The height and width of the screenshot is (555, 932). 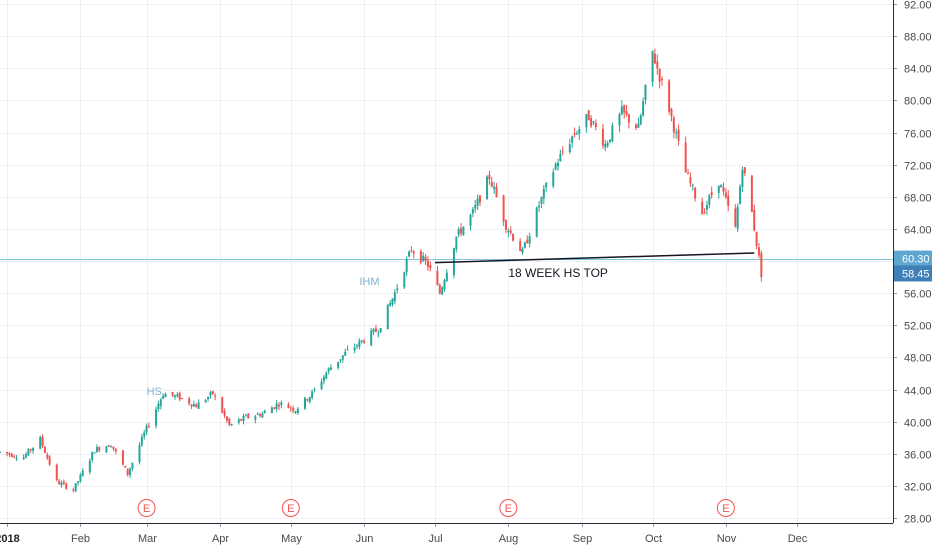 I want to click on y-tick-label: 48.00, so click(x=918, y=359).